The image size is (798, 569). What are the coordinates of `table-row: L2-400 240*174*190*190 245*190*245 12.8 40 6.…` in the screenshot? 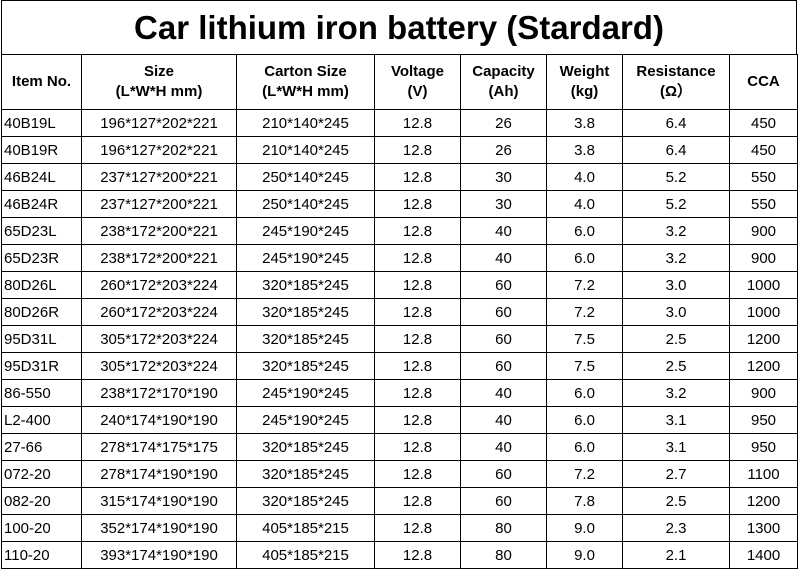 It's located at (399, 420).